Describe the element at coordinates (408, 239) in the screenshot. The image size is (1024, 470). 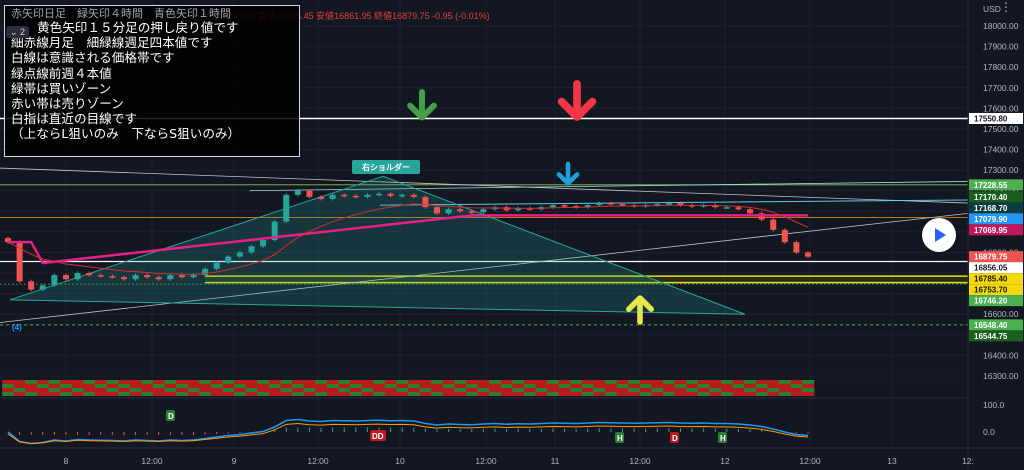
I see `moving-averages` at that location.